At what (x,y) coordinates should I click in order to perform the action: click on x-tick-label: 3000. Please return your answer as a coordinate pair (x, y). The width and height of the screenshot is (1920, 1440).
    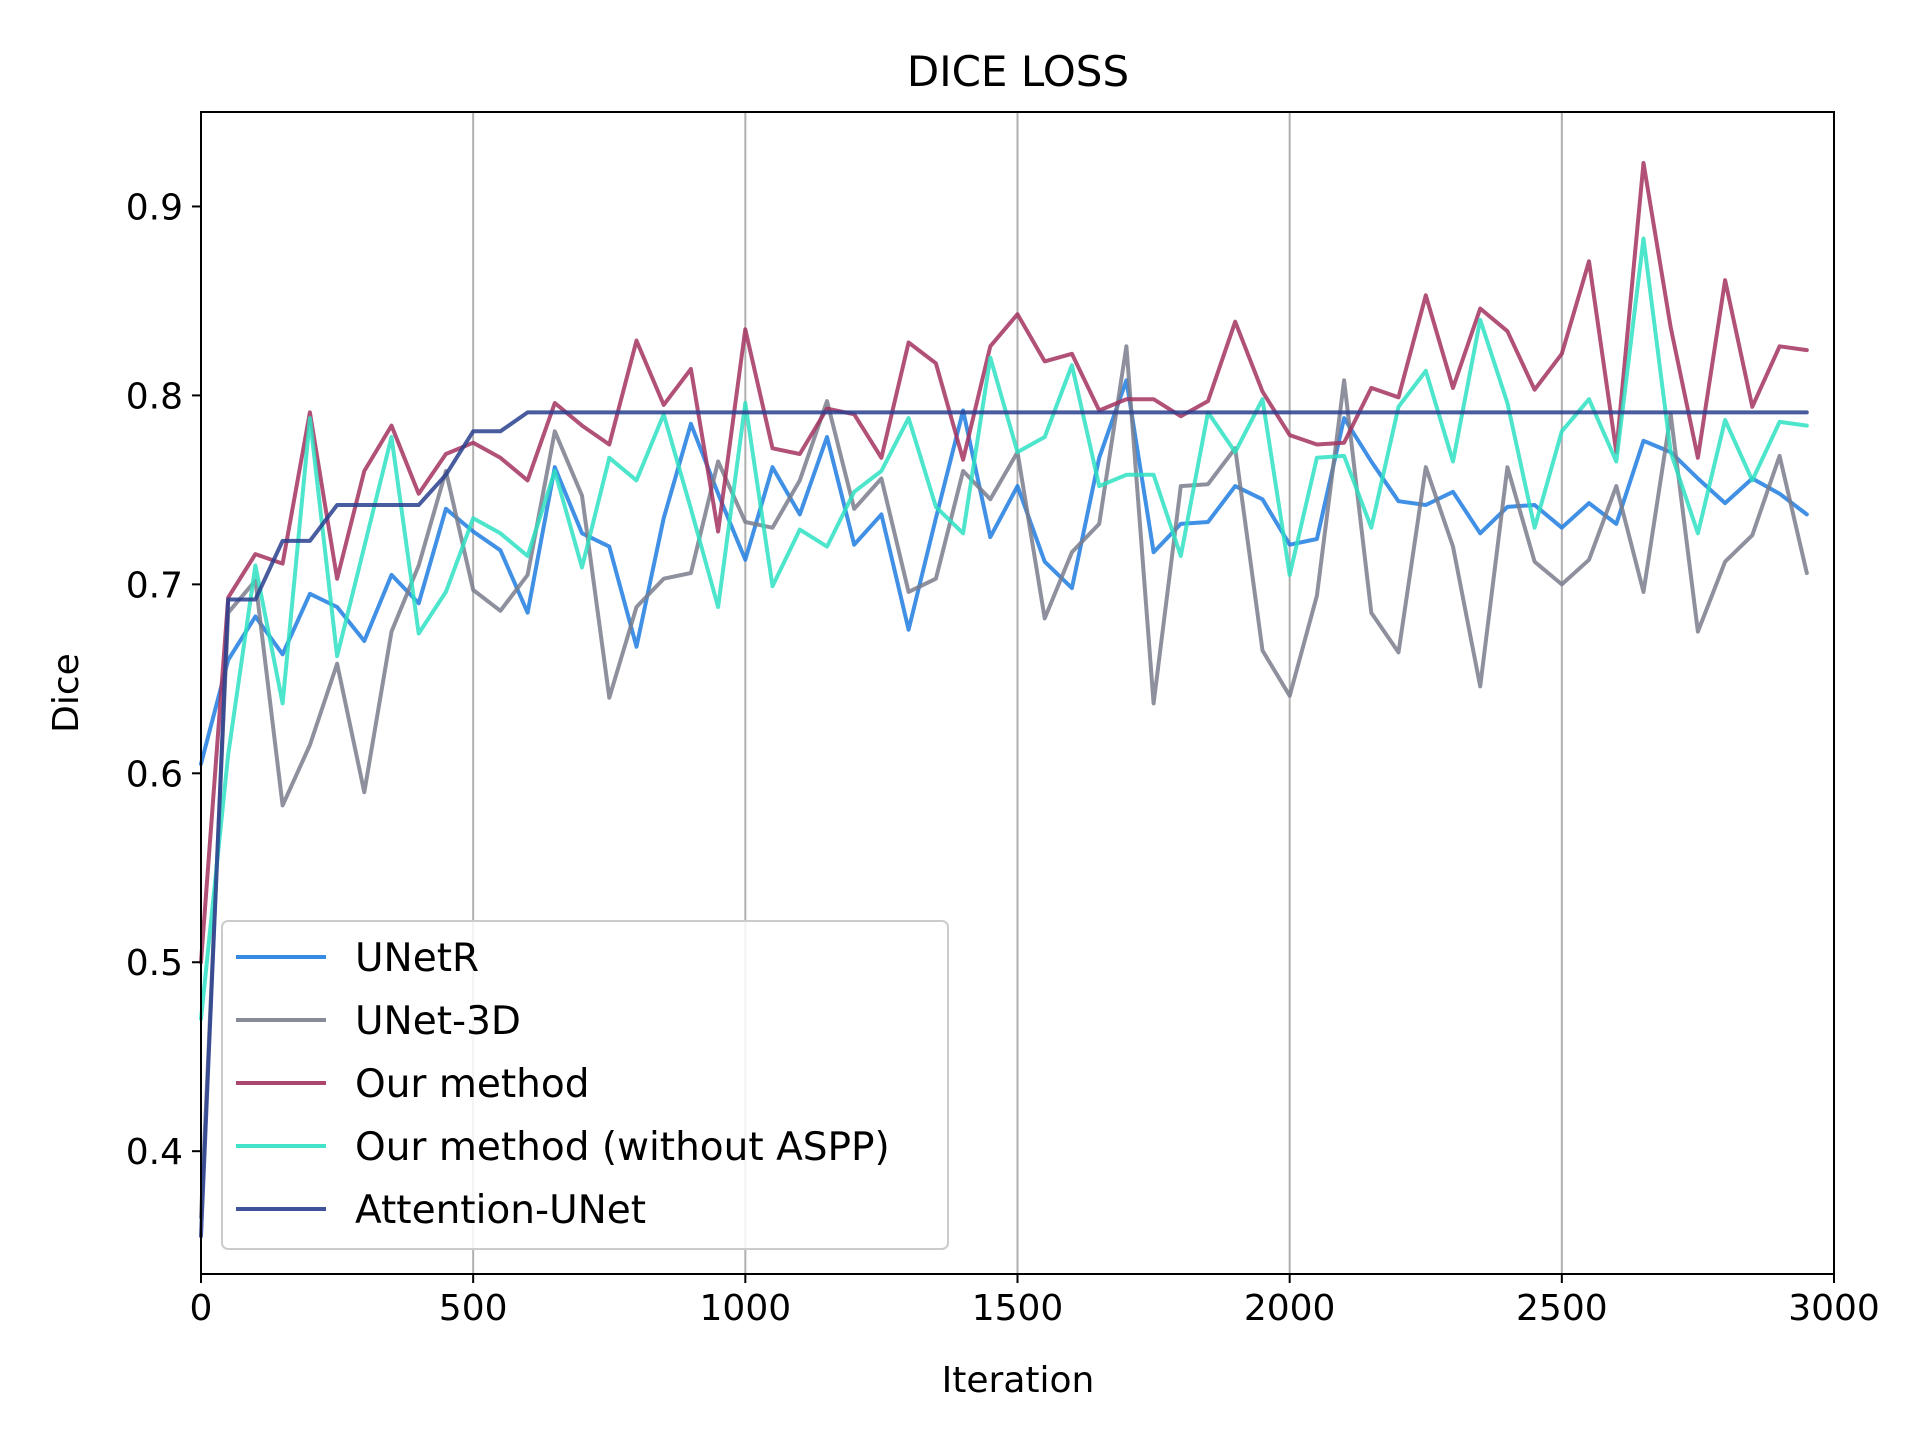
    Looking at the image, I should click on (1834, 1308).